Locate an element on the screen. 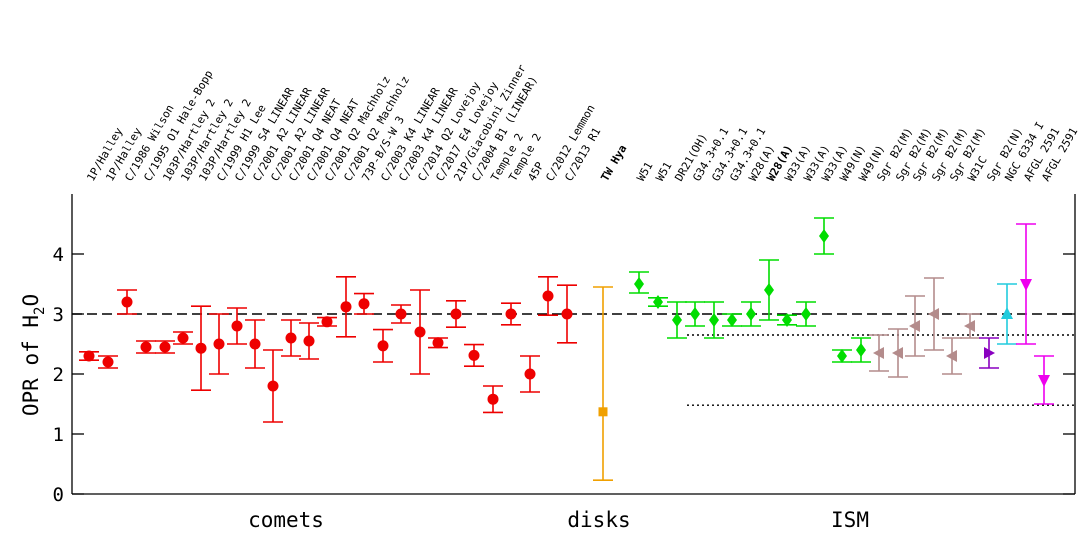 Image resolution: width=1081 pixels, height=536 pixels. y-tick-label: 4 is located at coordinates (58, 255).